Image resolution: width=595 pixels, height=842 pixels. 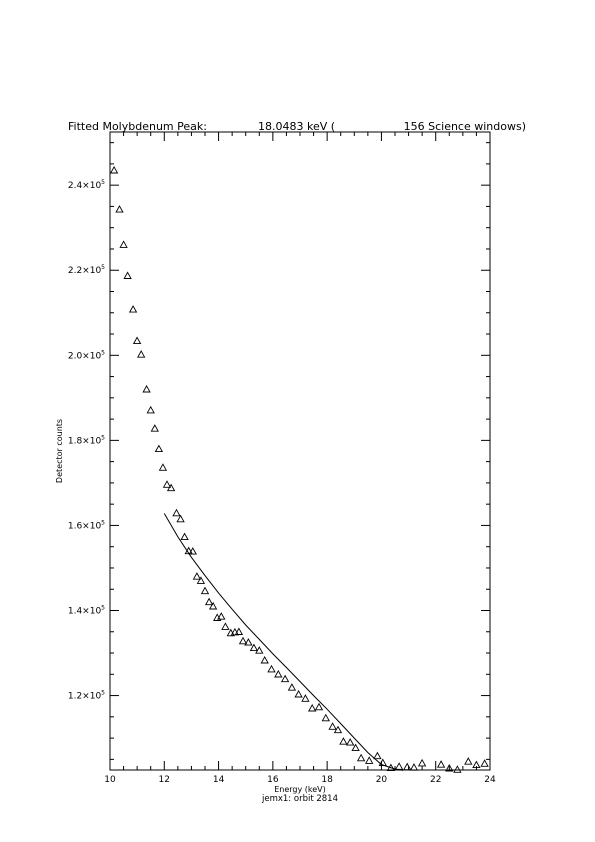 I want to click on y-tick-label: 1.4×10⁵, so click(x=86, y=611).